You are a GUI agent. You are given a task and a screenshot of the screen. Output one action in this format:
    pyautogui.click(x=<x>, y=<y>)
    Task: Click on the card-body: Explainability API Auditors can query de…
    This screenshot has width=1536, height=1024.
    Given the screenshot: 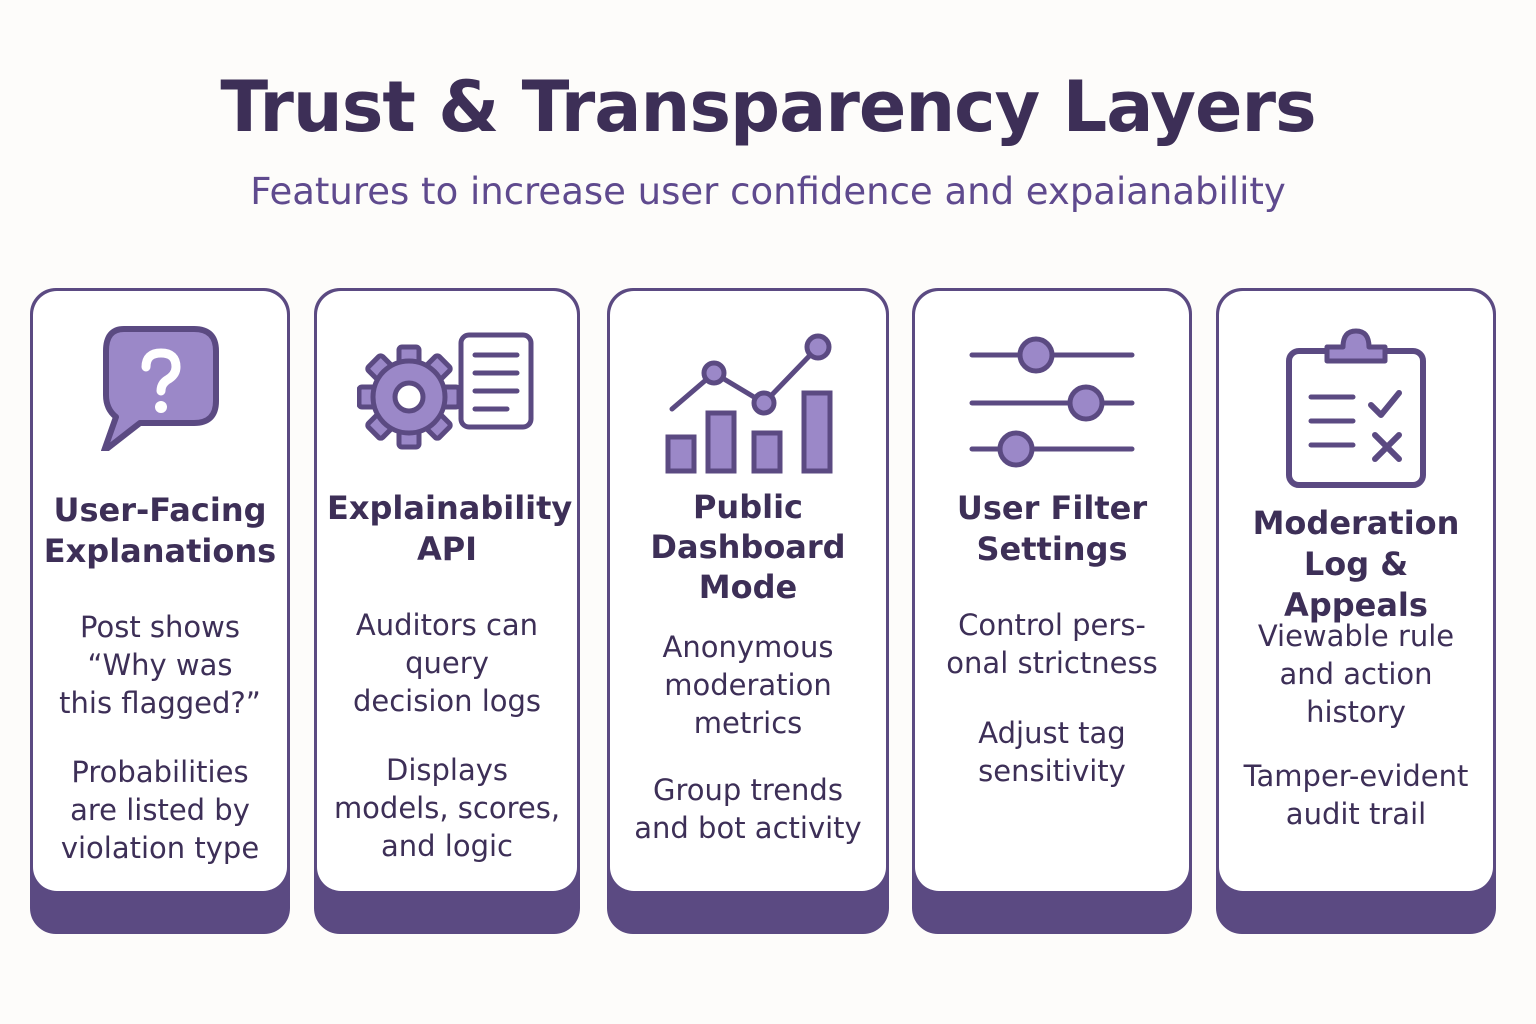 What is the action you would take?
    pyautogui.click(x=447, y=591)
    